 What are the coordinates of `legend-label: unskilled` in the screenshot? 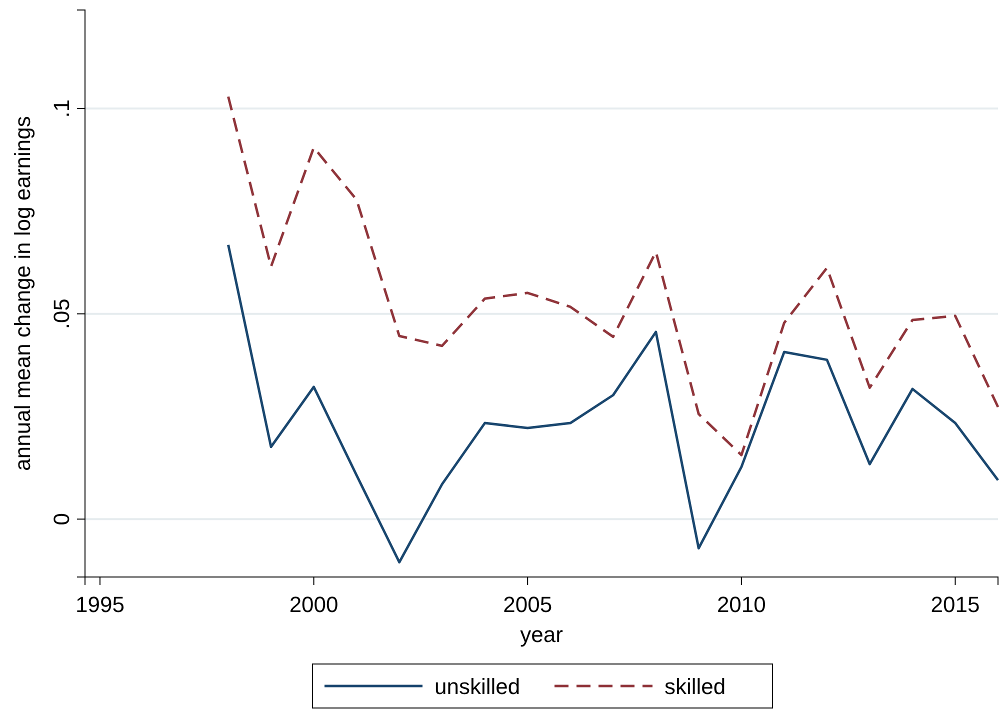 It's located at (477, 686).